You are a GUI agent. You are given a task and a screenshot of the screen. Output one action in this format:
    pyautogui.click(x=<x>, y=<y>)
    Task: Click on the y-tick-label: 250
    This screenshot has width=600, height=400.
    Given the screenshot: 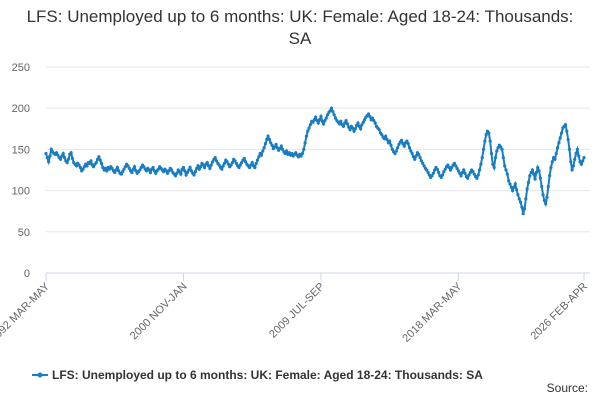 What is the action you would take?
    pyautogui.click(x=21, y=68)
    